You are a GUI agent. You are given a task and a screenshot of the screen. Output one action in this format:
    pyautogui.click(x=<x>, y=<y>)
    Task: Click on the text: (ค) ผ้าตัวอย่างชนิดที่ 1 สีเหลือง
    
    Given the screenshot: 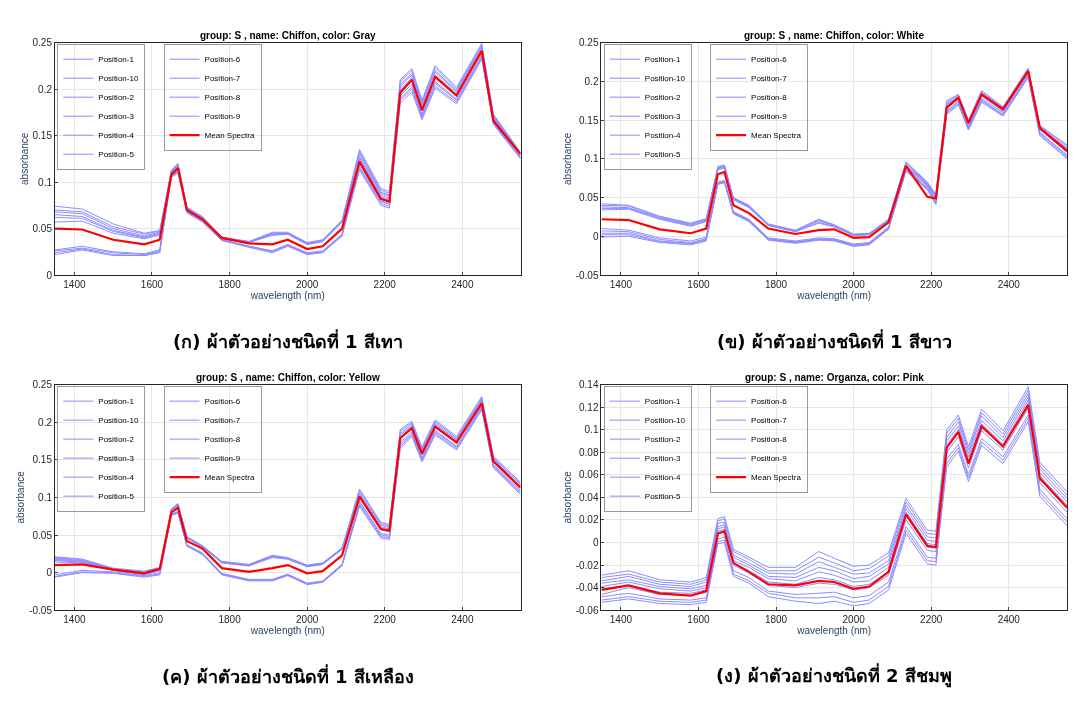 What is the action you would take?
    pyautogui.click(x=288, y=675)
    